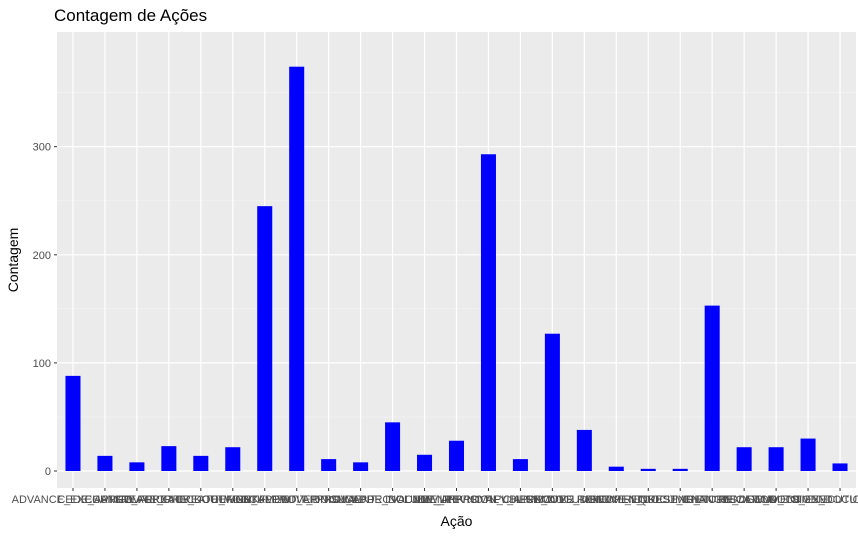 Image resolution: width=858 pixels, height=537 pixels. I want to click on x-tick-label: PUBLISH_DOCUMENT, so click(552, 500).